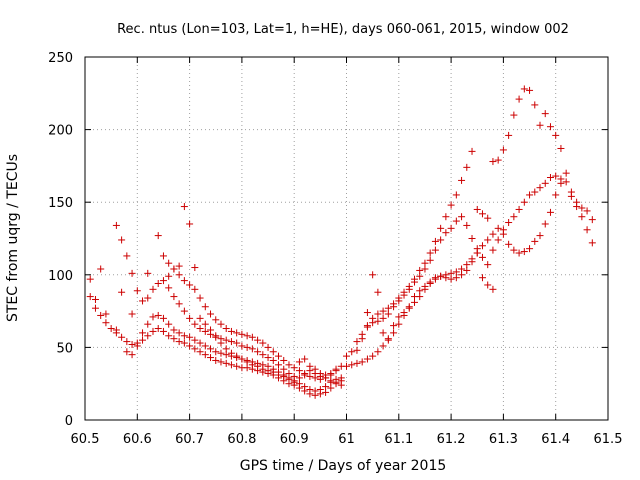  I want to click on x-axis-label: GPS time / Days of year 2015, so click(343, 466).